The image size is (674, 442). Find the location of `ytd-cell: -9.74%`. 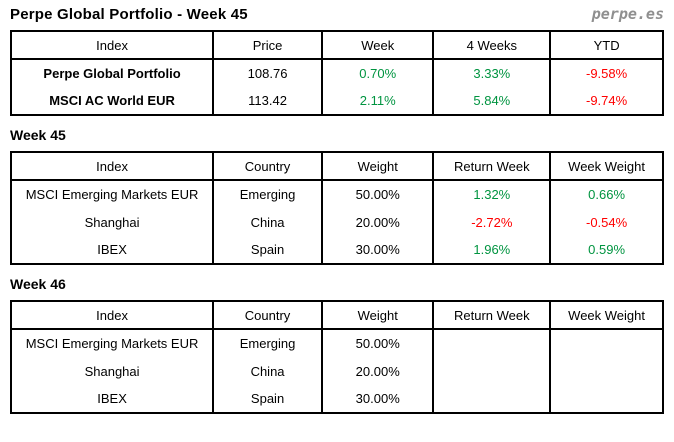

ytd-cell: -9.74% is located at coordinates (606, 101).